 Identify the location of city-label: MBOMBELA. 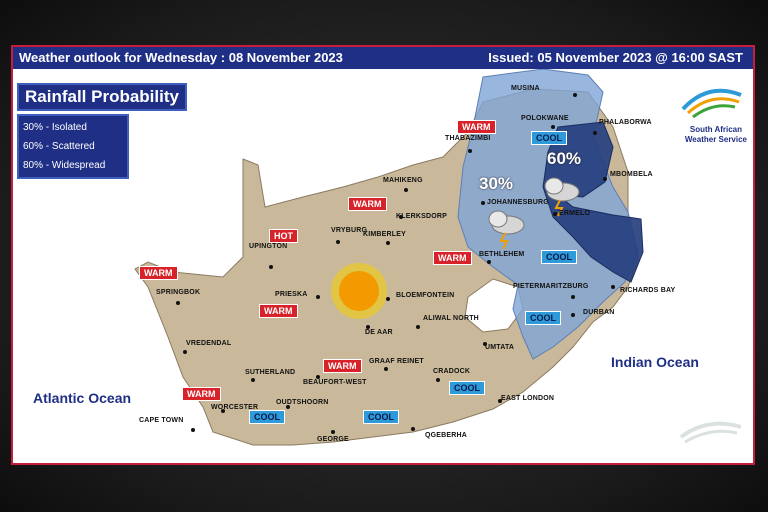
(631, 174).